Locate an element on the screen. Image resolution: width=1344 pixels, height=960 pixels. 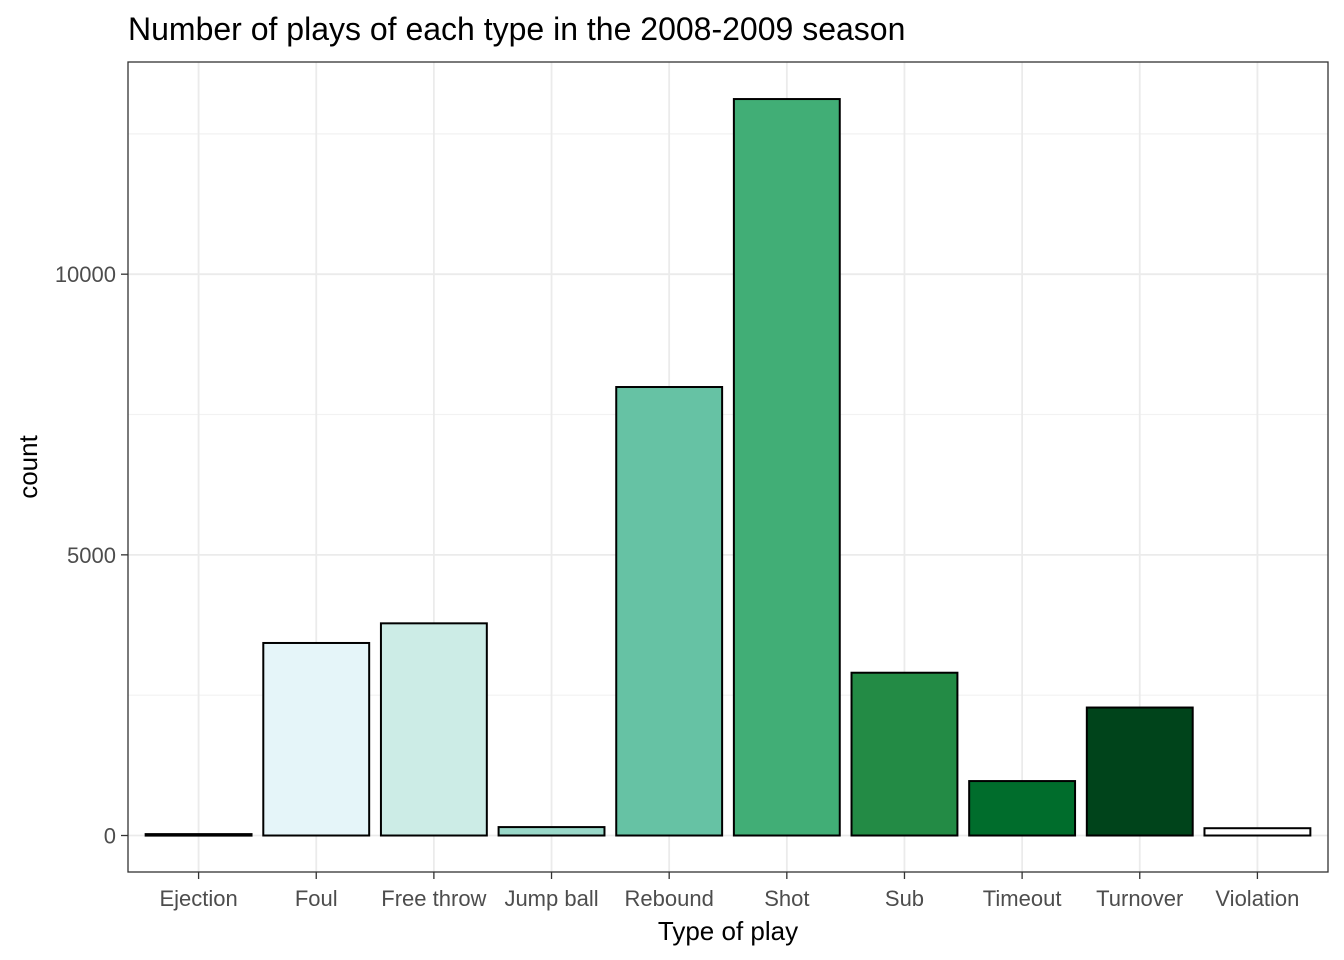
bar-jump-ball is located at coordinates (551, 831).